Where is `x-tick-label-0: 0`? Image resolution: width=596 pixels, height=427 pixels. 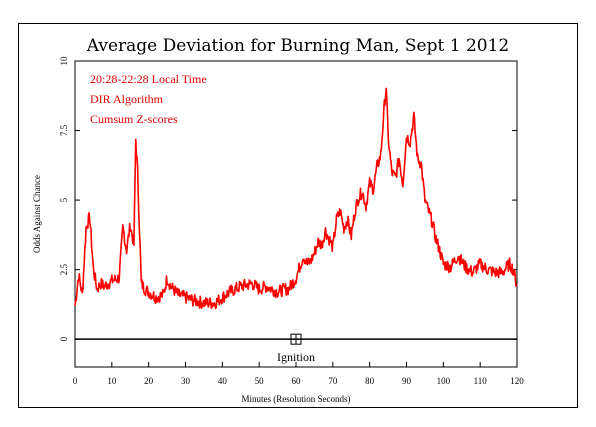 x-tick-label-0: 0 is located at coordinates (75, 381).